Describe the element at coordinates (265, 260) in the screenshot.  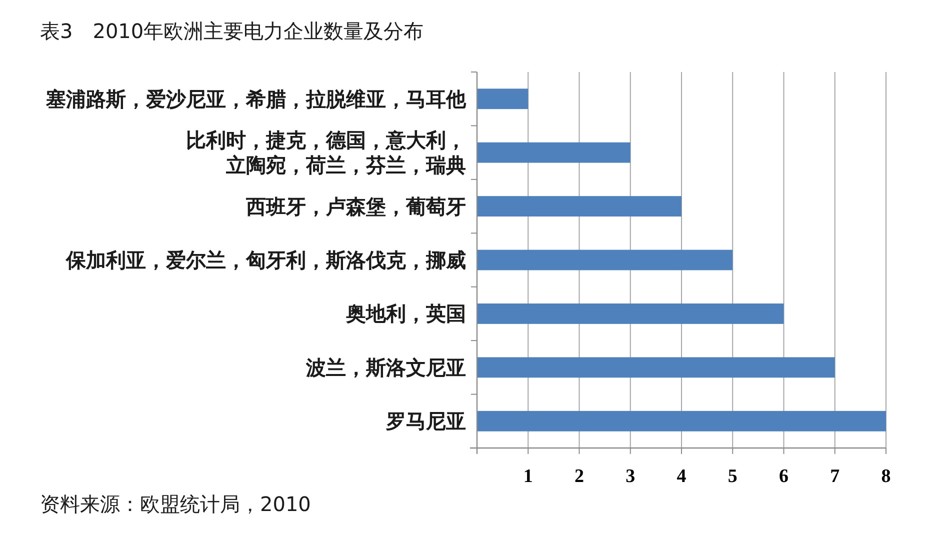
I see `y-tick-label: 保加利亚，爱尔兰，匈牙利，斯洛伐克，挪威` at that location.